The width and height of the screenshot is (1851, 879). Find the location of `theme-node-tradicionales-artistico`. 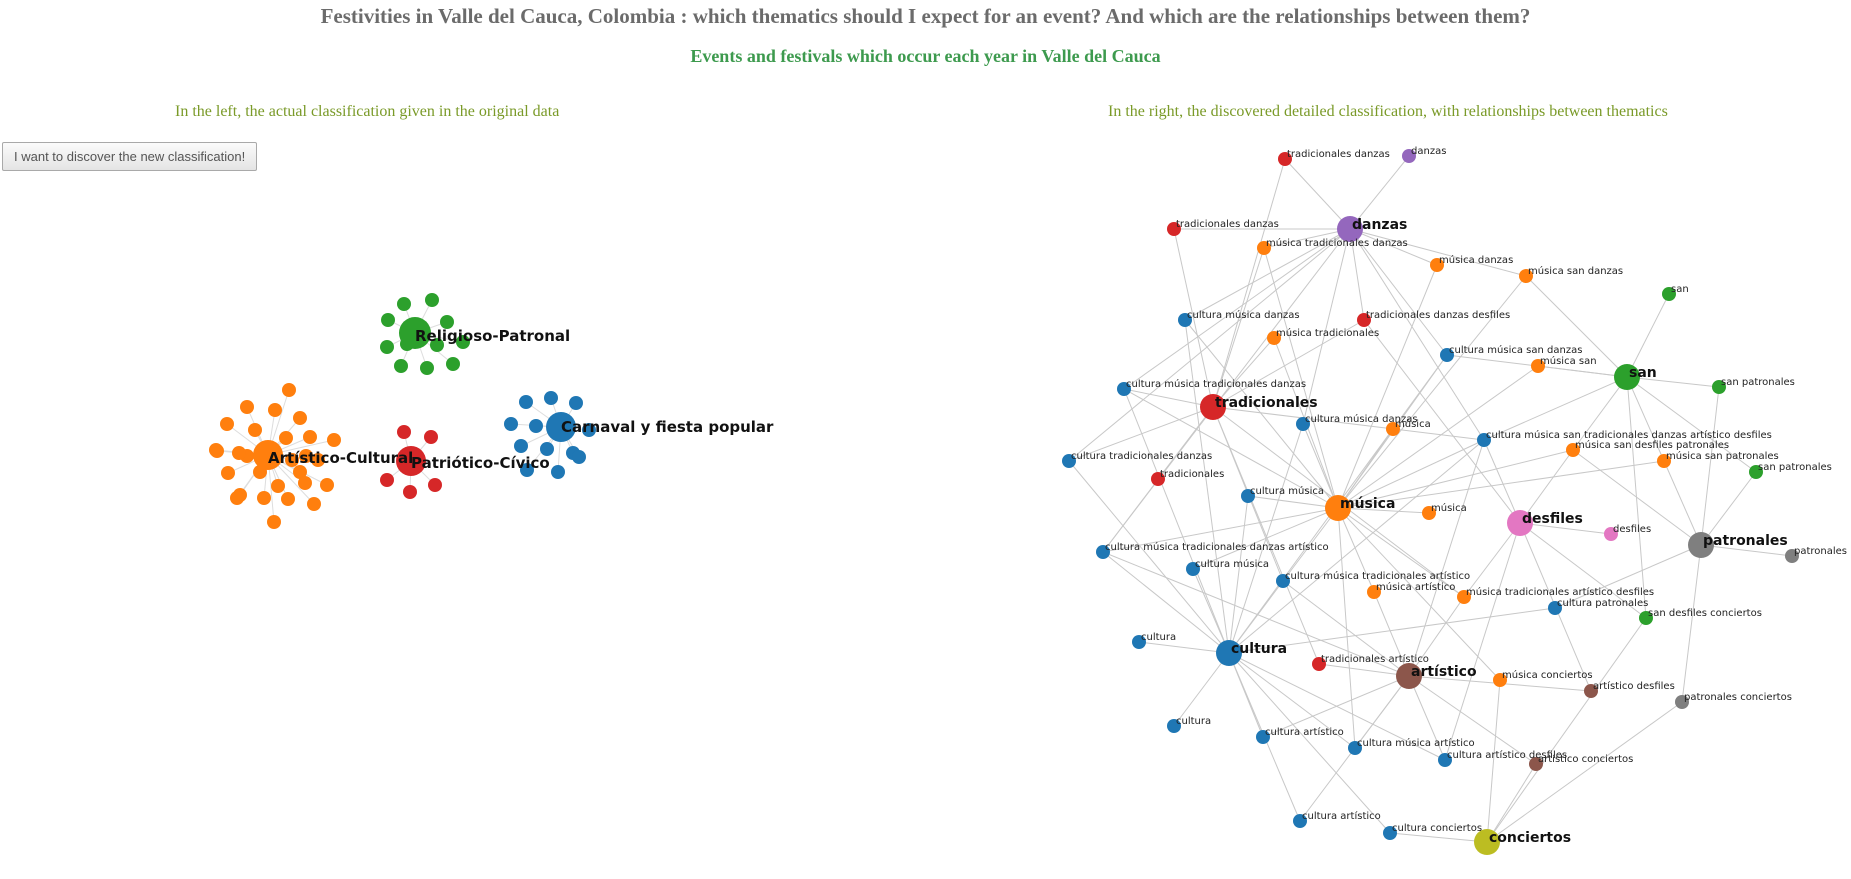

theme-node-tradicionales-artistico is located at coordinates (1319, 664).